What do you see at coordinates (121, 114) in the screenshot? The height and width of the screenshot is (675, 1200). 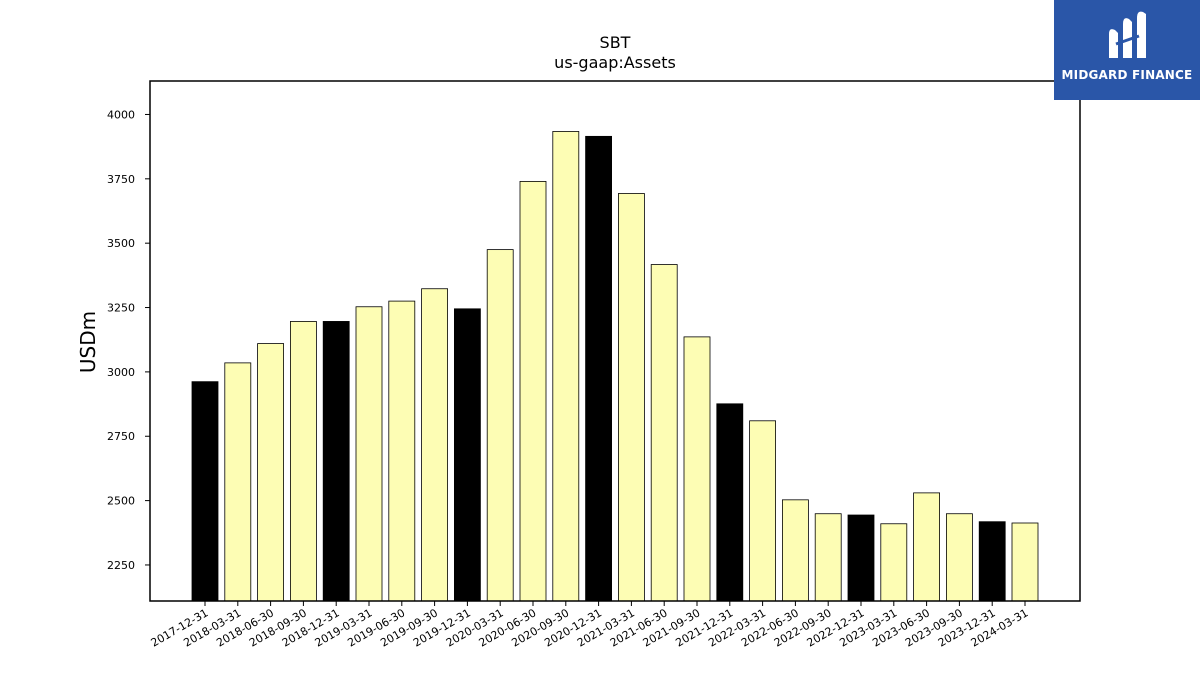 I see `y-tick-label: 4000` at bounding box center [121, 114].